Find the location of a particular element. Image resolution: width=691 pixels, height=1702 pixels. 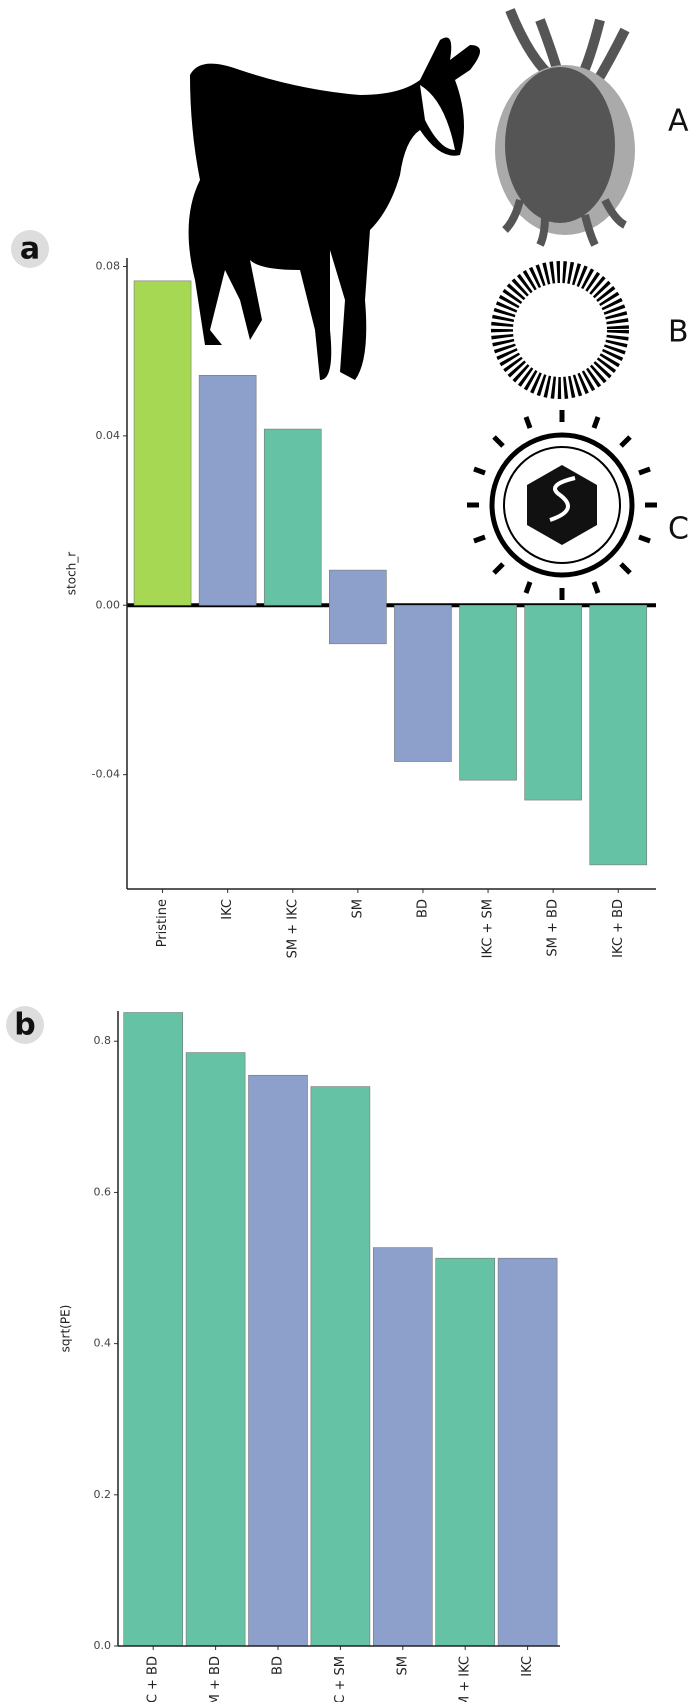

annotation: A is located at coordinates (678, 121).